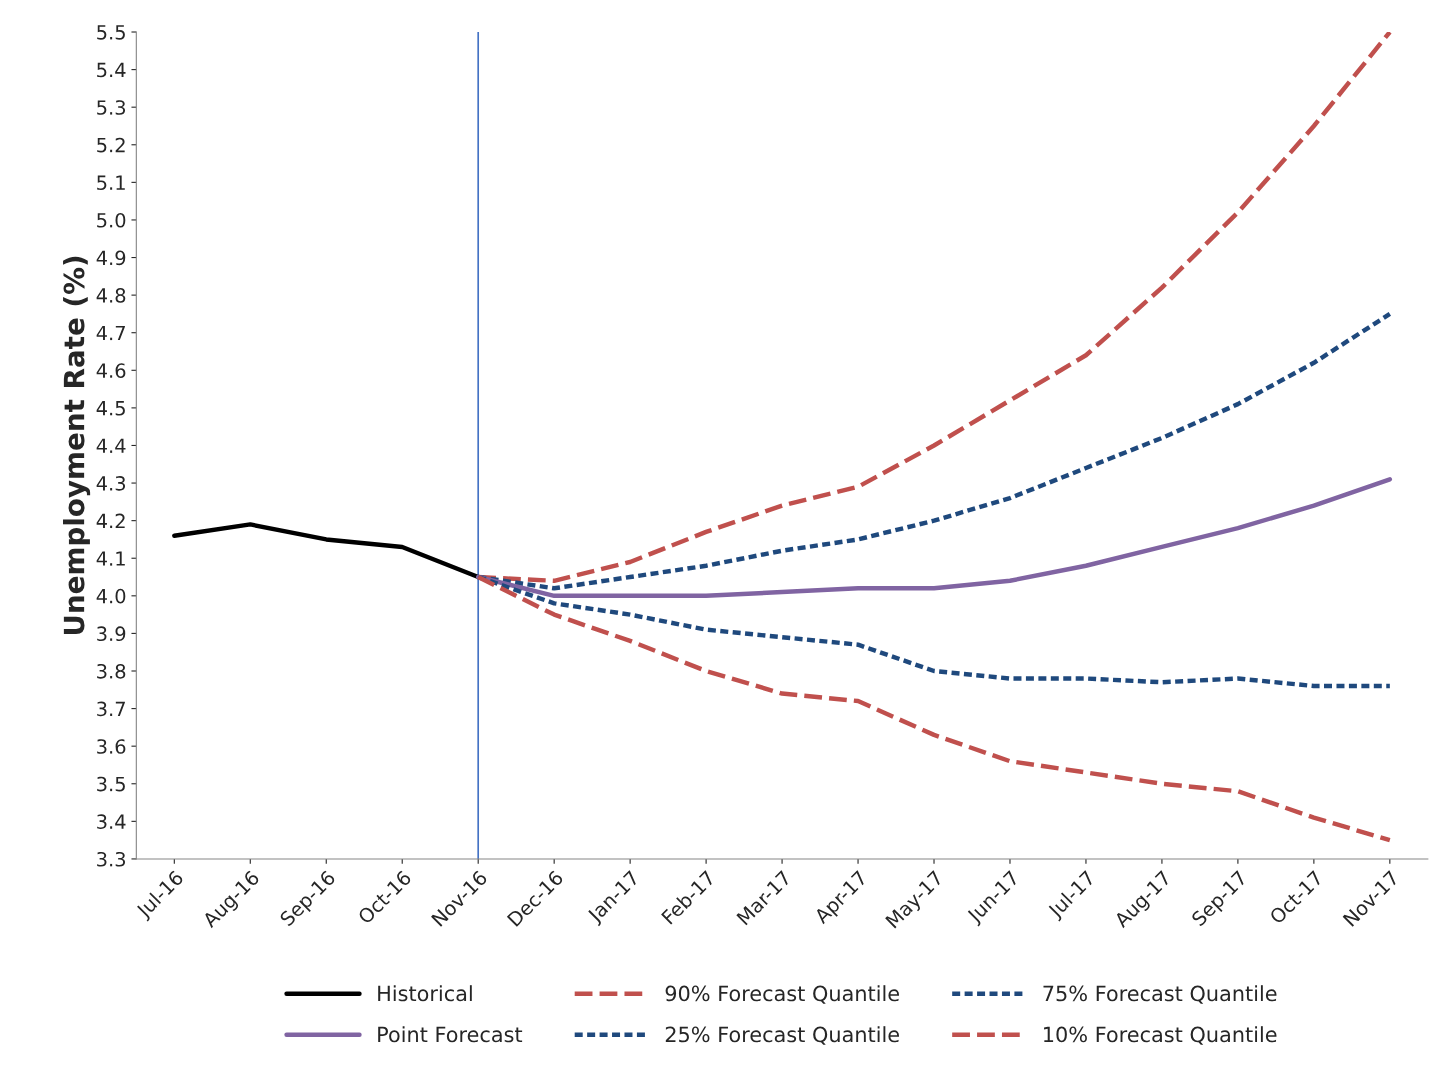 The image size is (1435, 1067). What do you see at coordinates (111, 145) in the screenshot?
I see `y-tick-label: 5.2` at bounding box center [111, 145].